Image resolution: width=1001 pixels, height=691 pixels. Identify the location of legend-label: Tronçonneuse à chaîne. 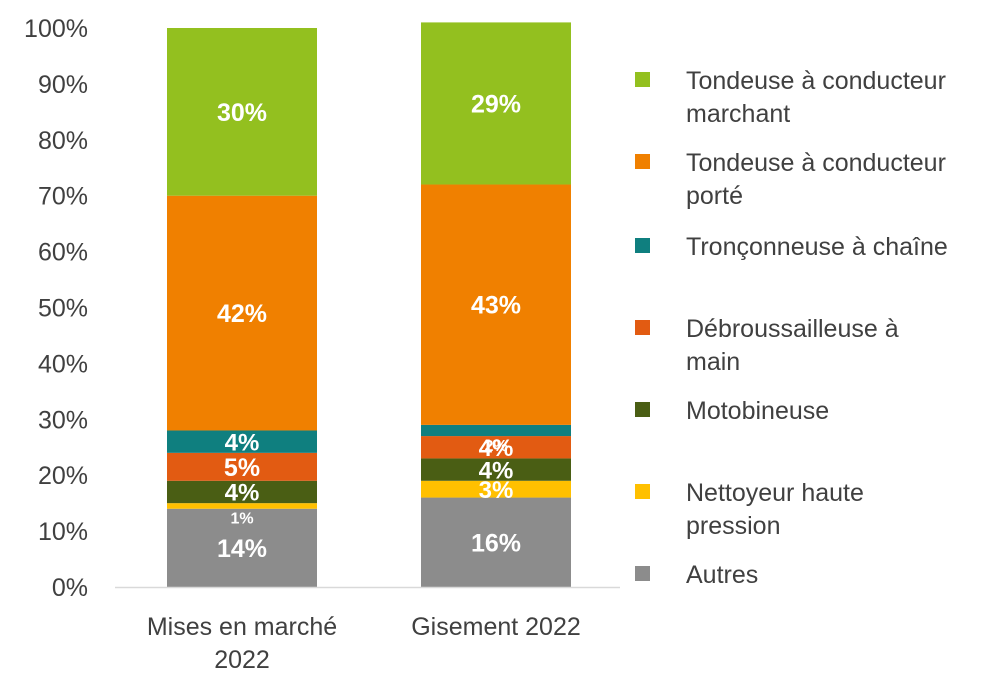
(817, 247).